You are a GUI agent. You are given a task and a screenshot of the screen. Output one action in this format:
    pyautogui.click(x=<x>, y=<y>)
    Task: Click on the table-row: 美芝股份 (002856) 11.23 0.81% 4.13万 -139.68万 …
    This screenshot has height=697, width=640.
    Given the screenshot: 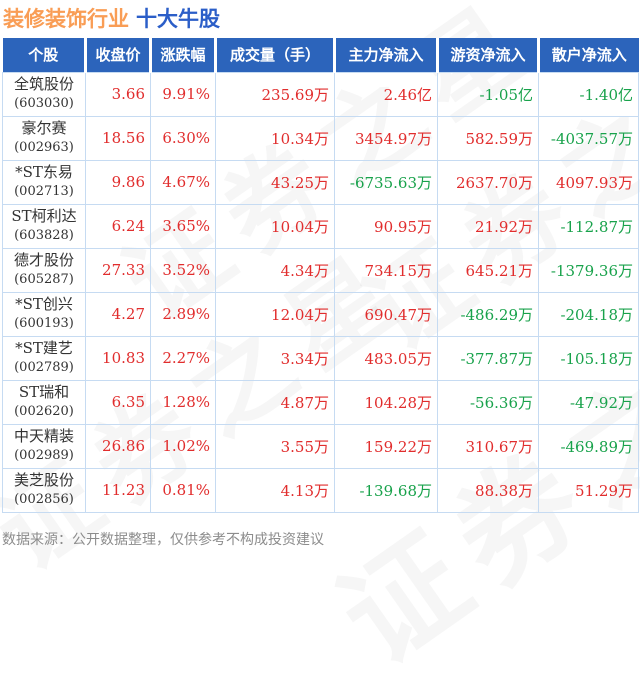 What is the action you would take?
    pyautogui.click(x=320, y=490)
    